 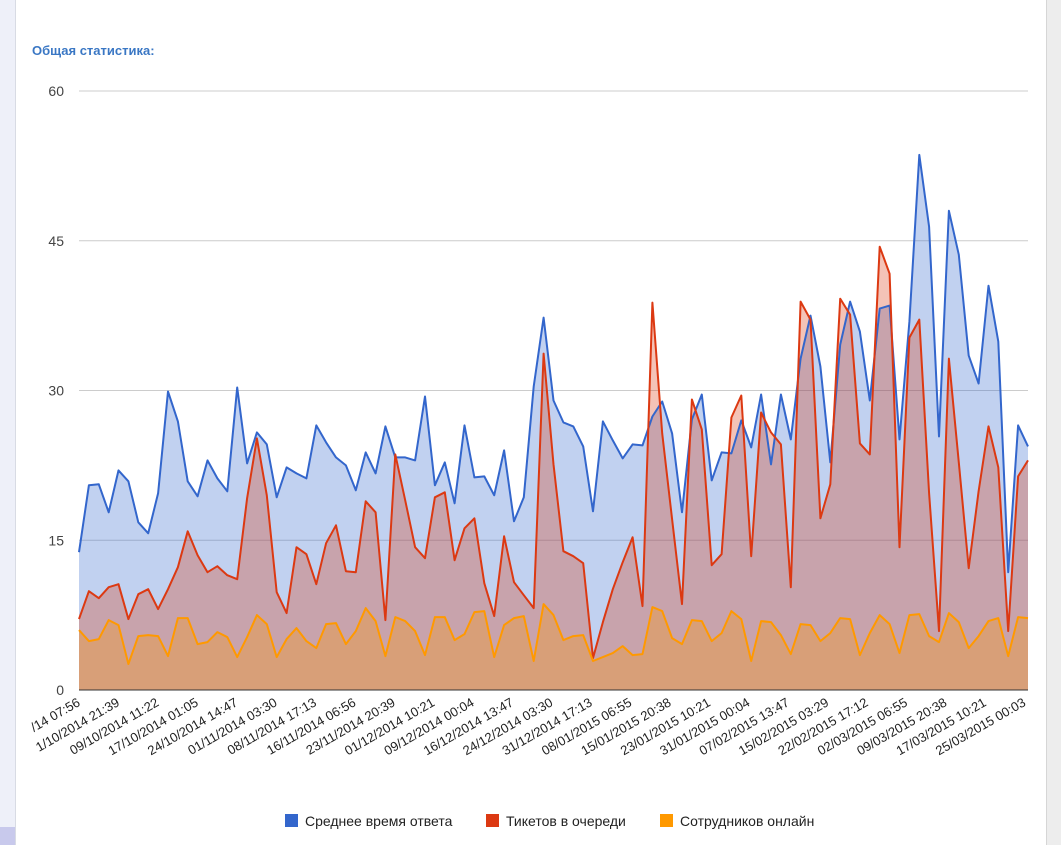 What do you see at coordinates (93, 50) in the screenshot?
I see `panel-title: Общая статистика:` at bounding box center [93, 50].